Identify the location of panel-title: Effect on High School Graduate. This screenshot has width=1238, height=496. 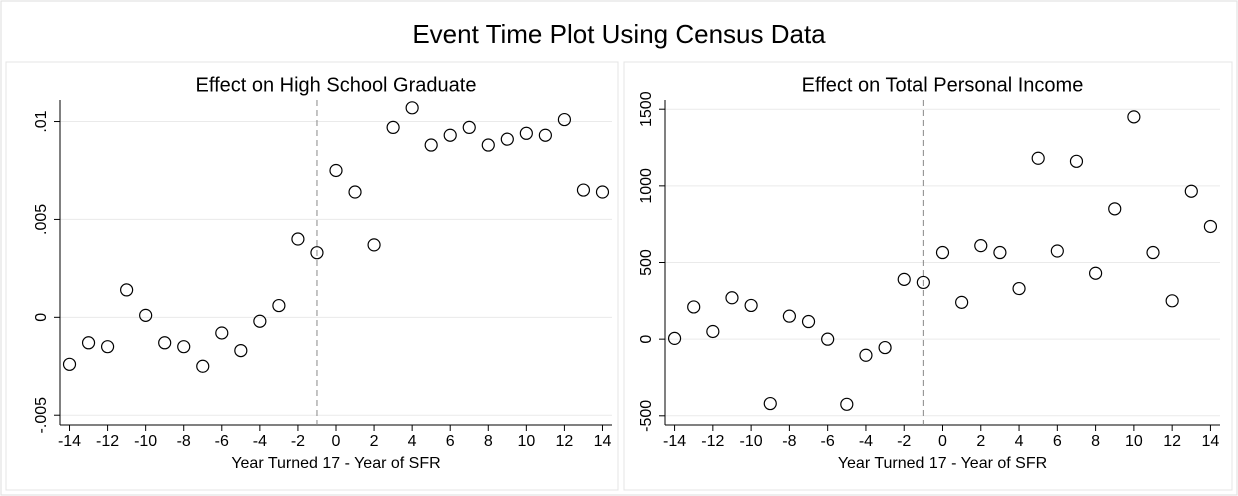
(336, 85).